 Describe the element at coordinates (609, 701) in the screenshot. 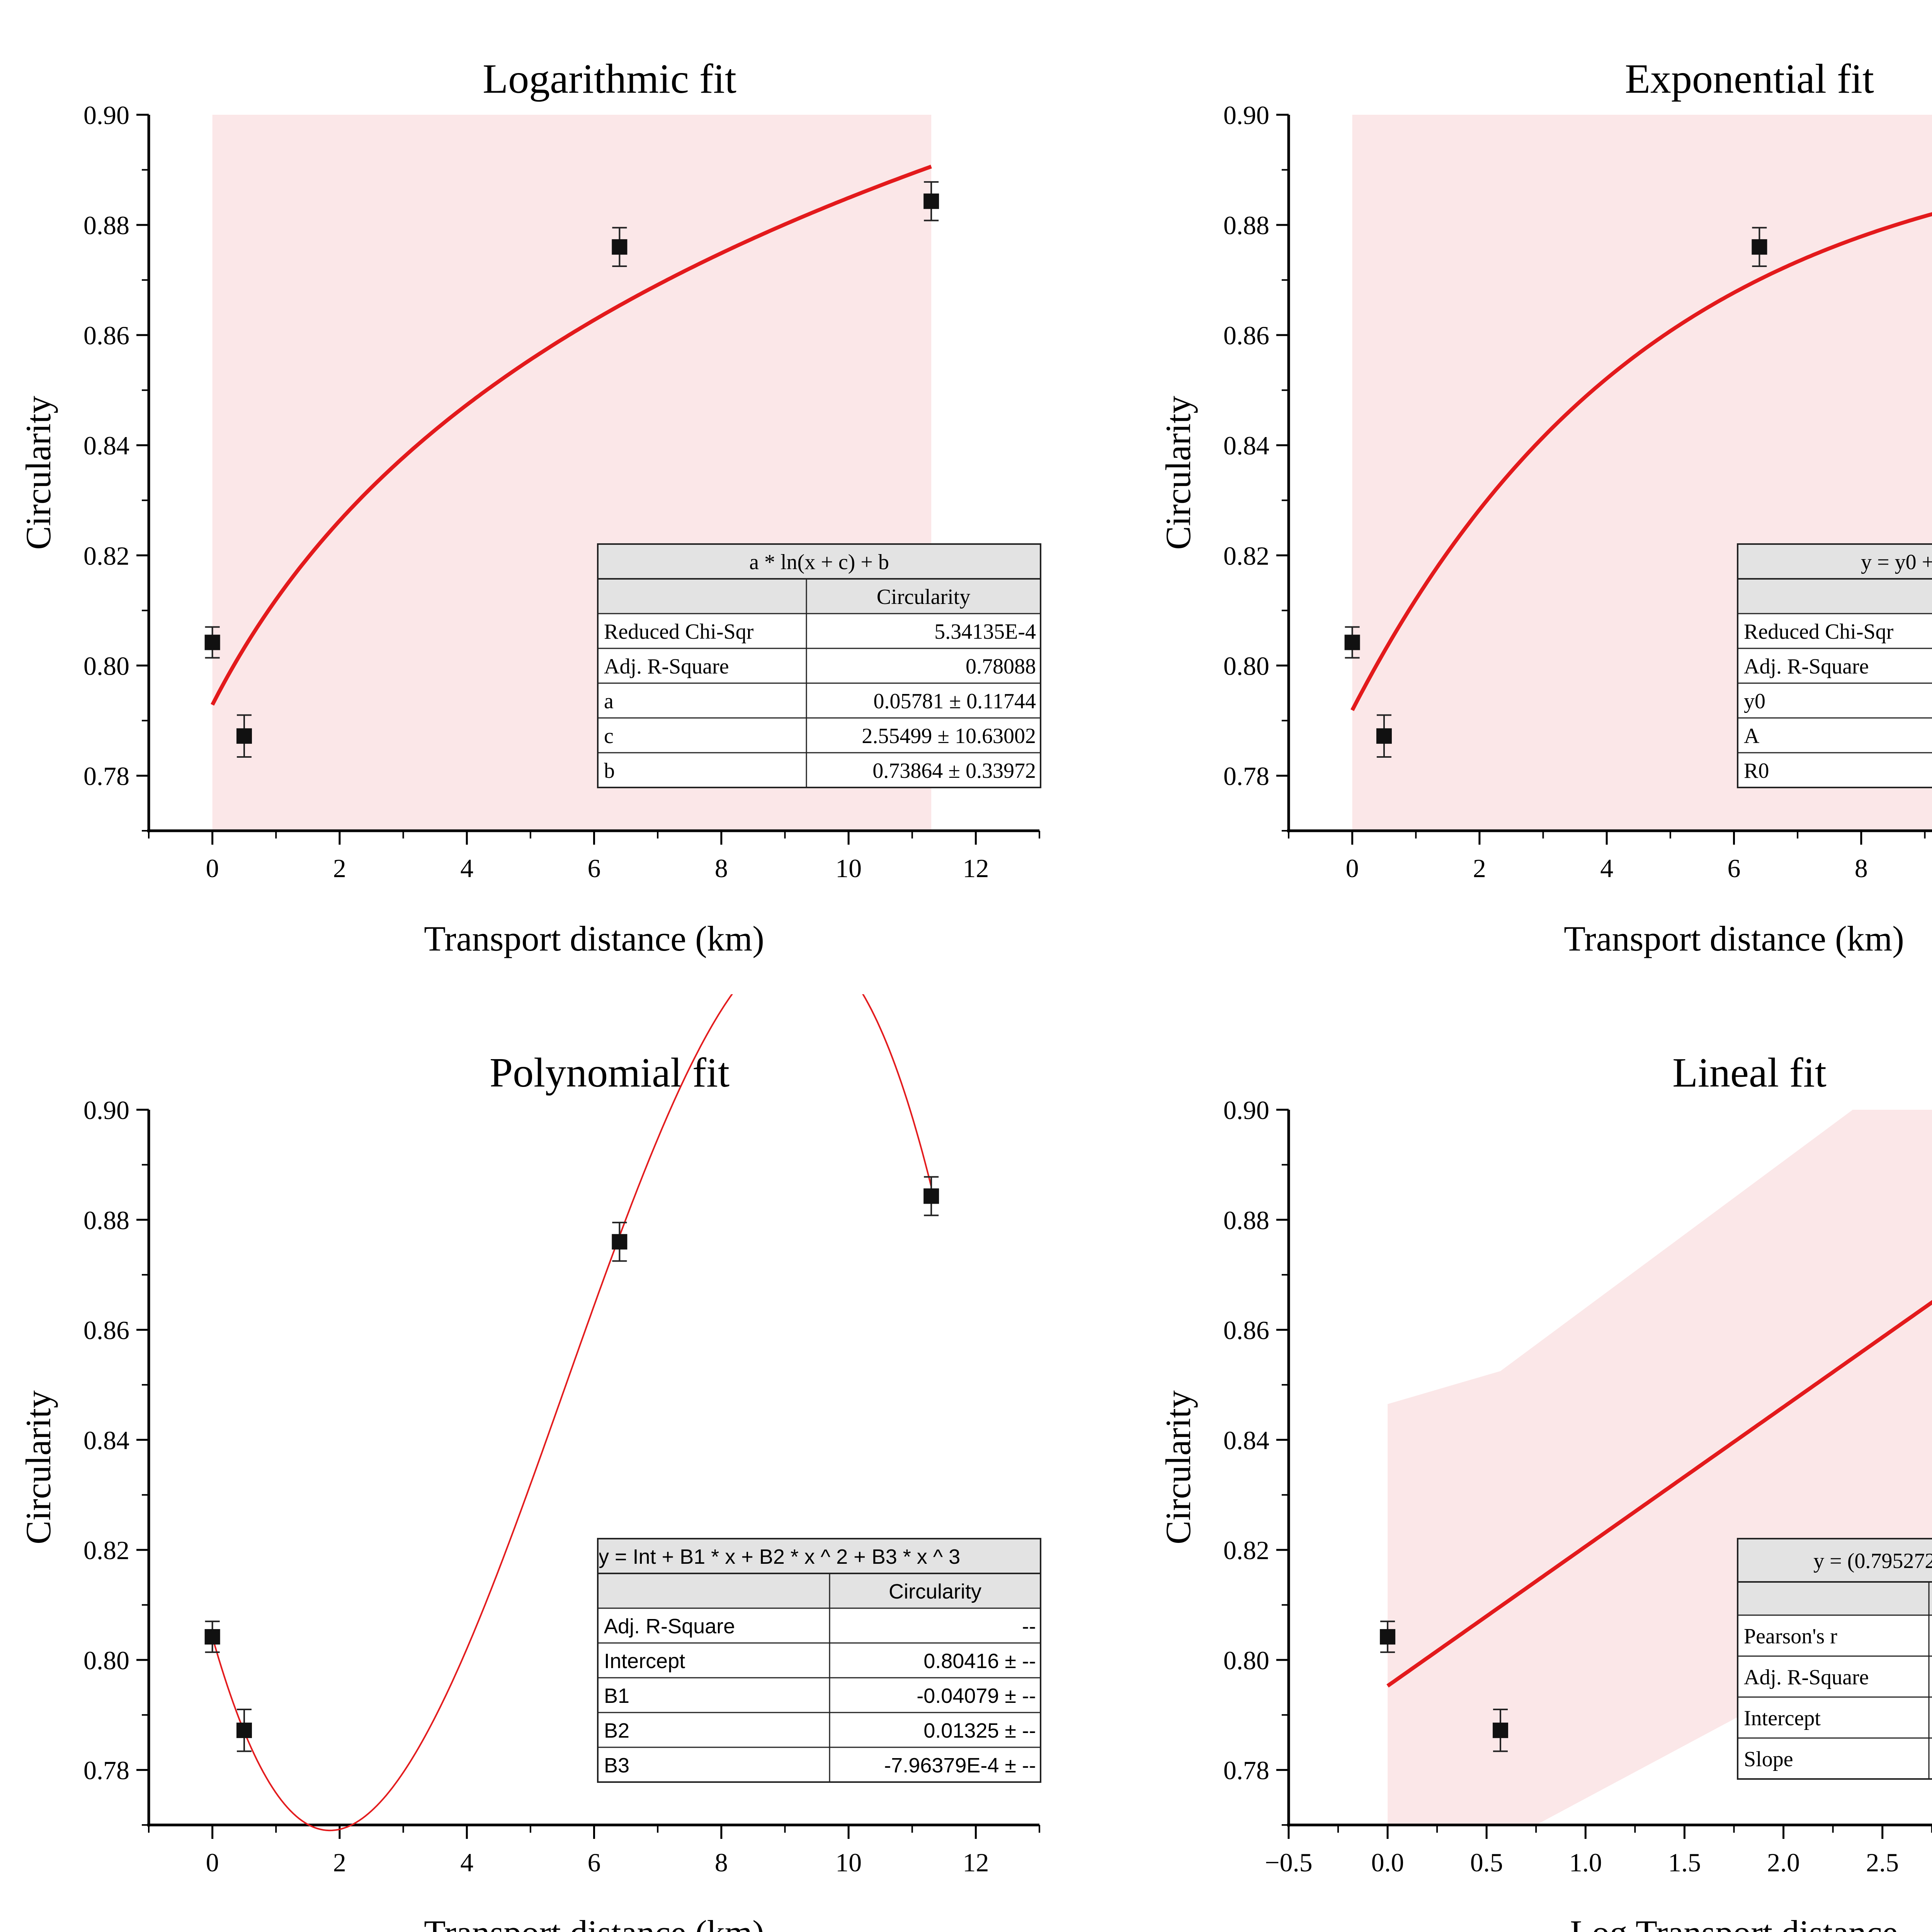

I see `table-row-label: a` at that location.